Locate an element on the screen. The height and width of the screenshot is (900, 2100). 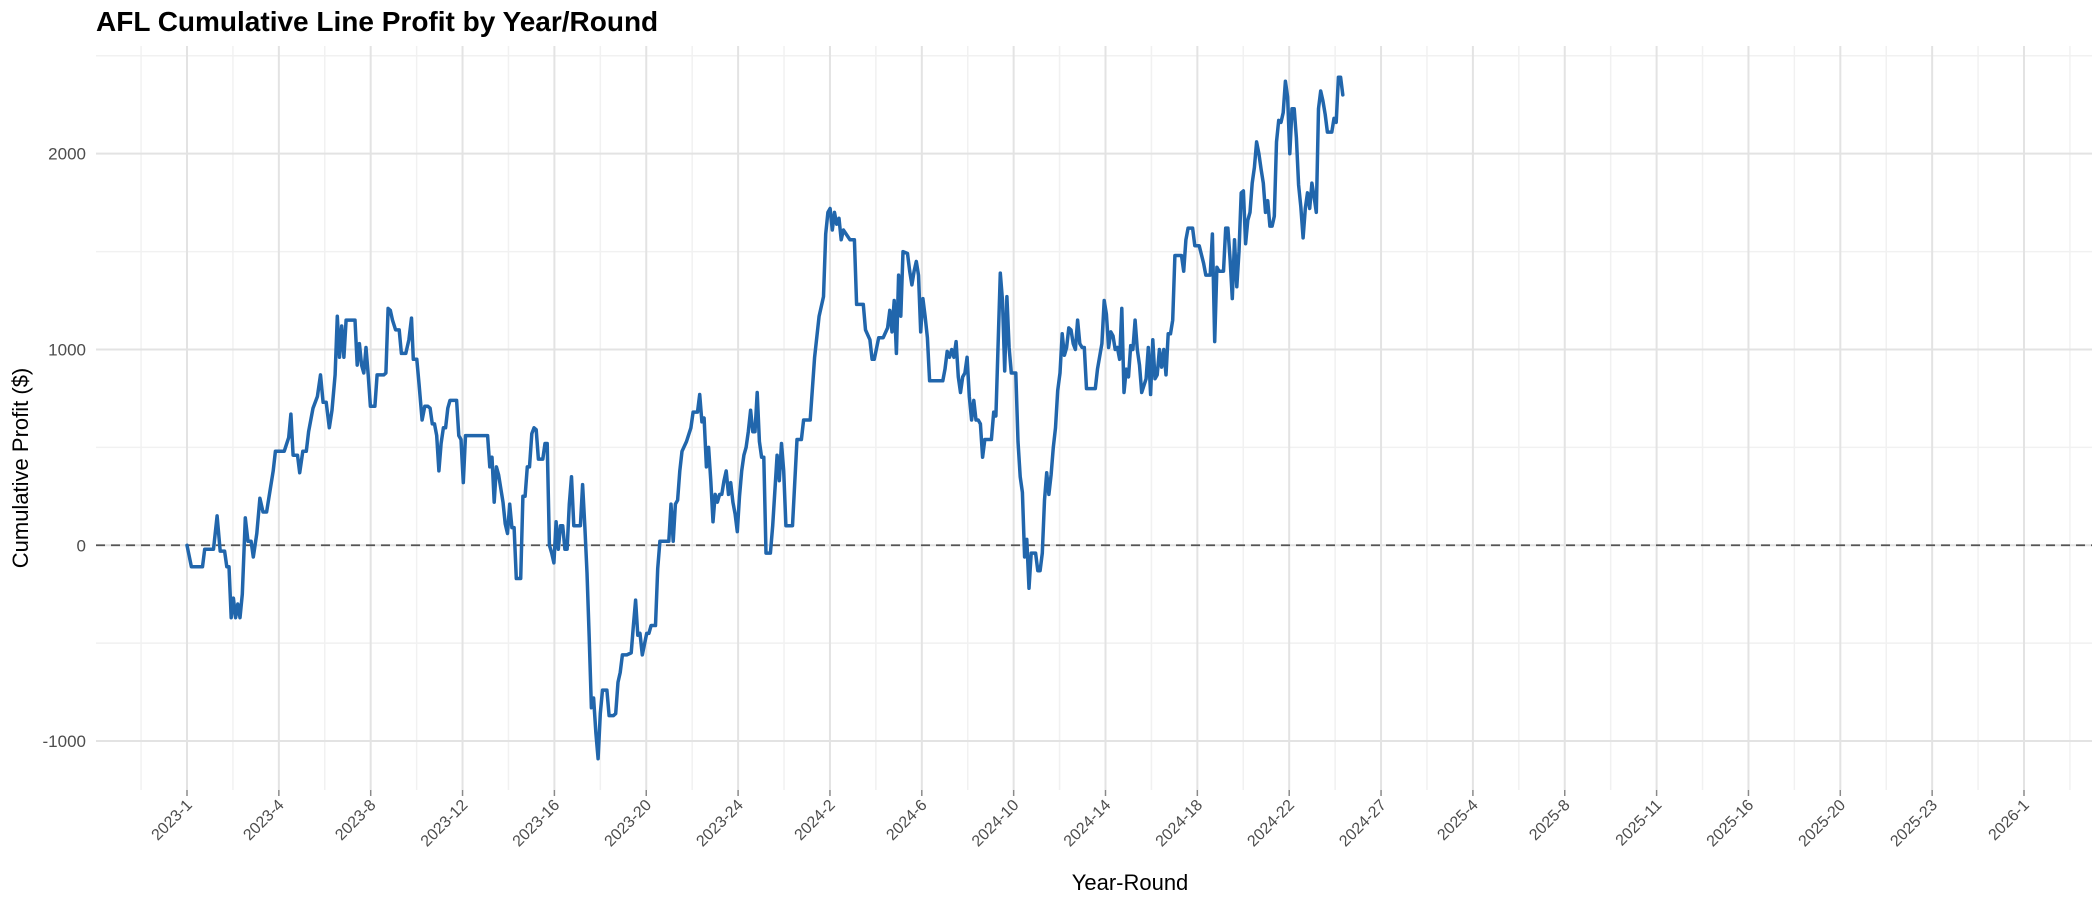
x-tick-label: 2024-10 is located at coordinates (996, 824).